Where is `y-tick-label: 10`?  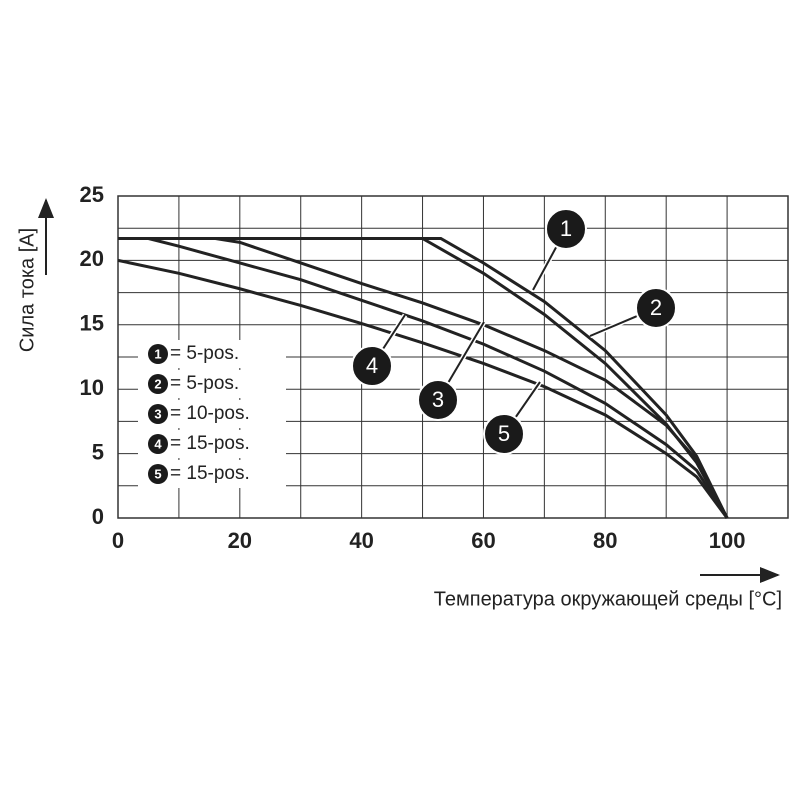
y-tick-label: 10 is located at coordinates (92, 387).